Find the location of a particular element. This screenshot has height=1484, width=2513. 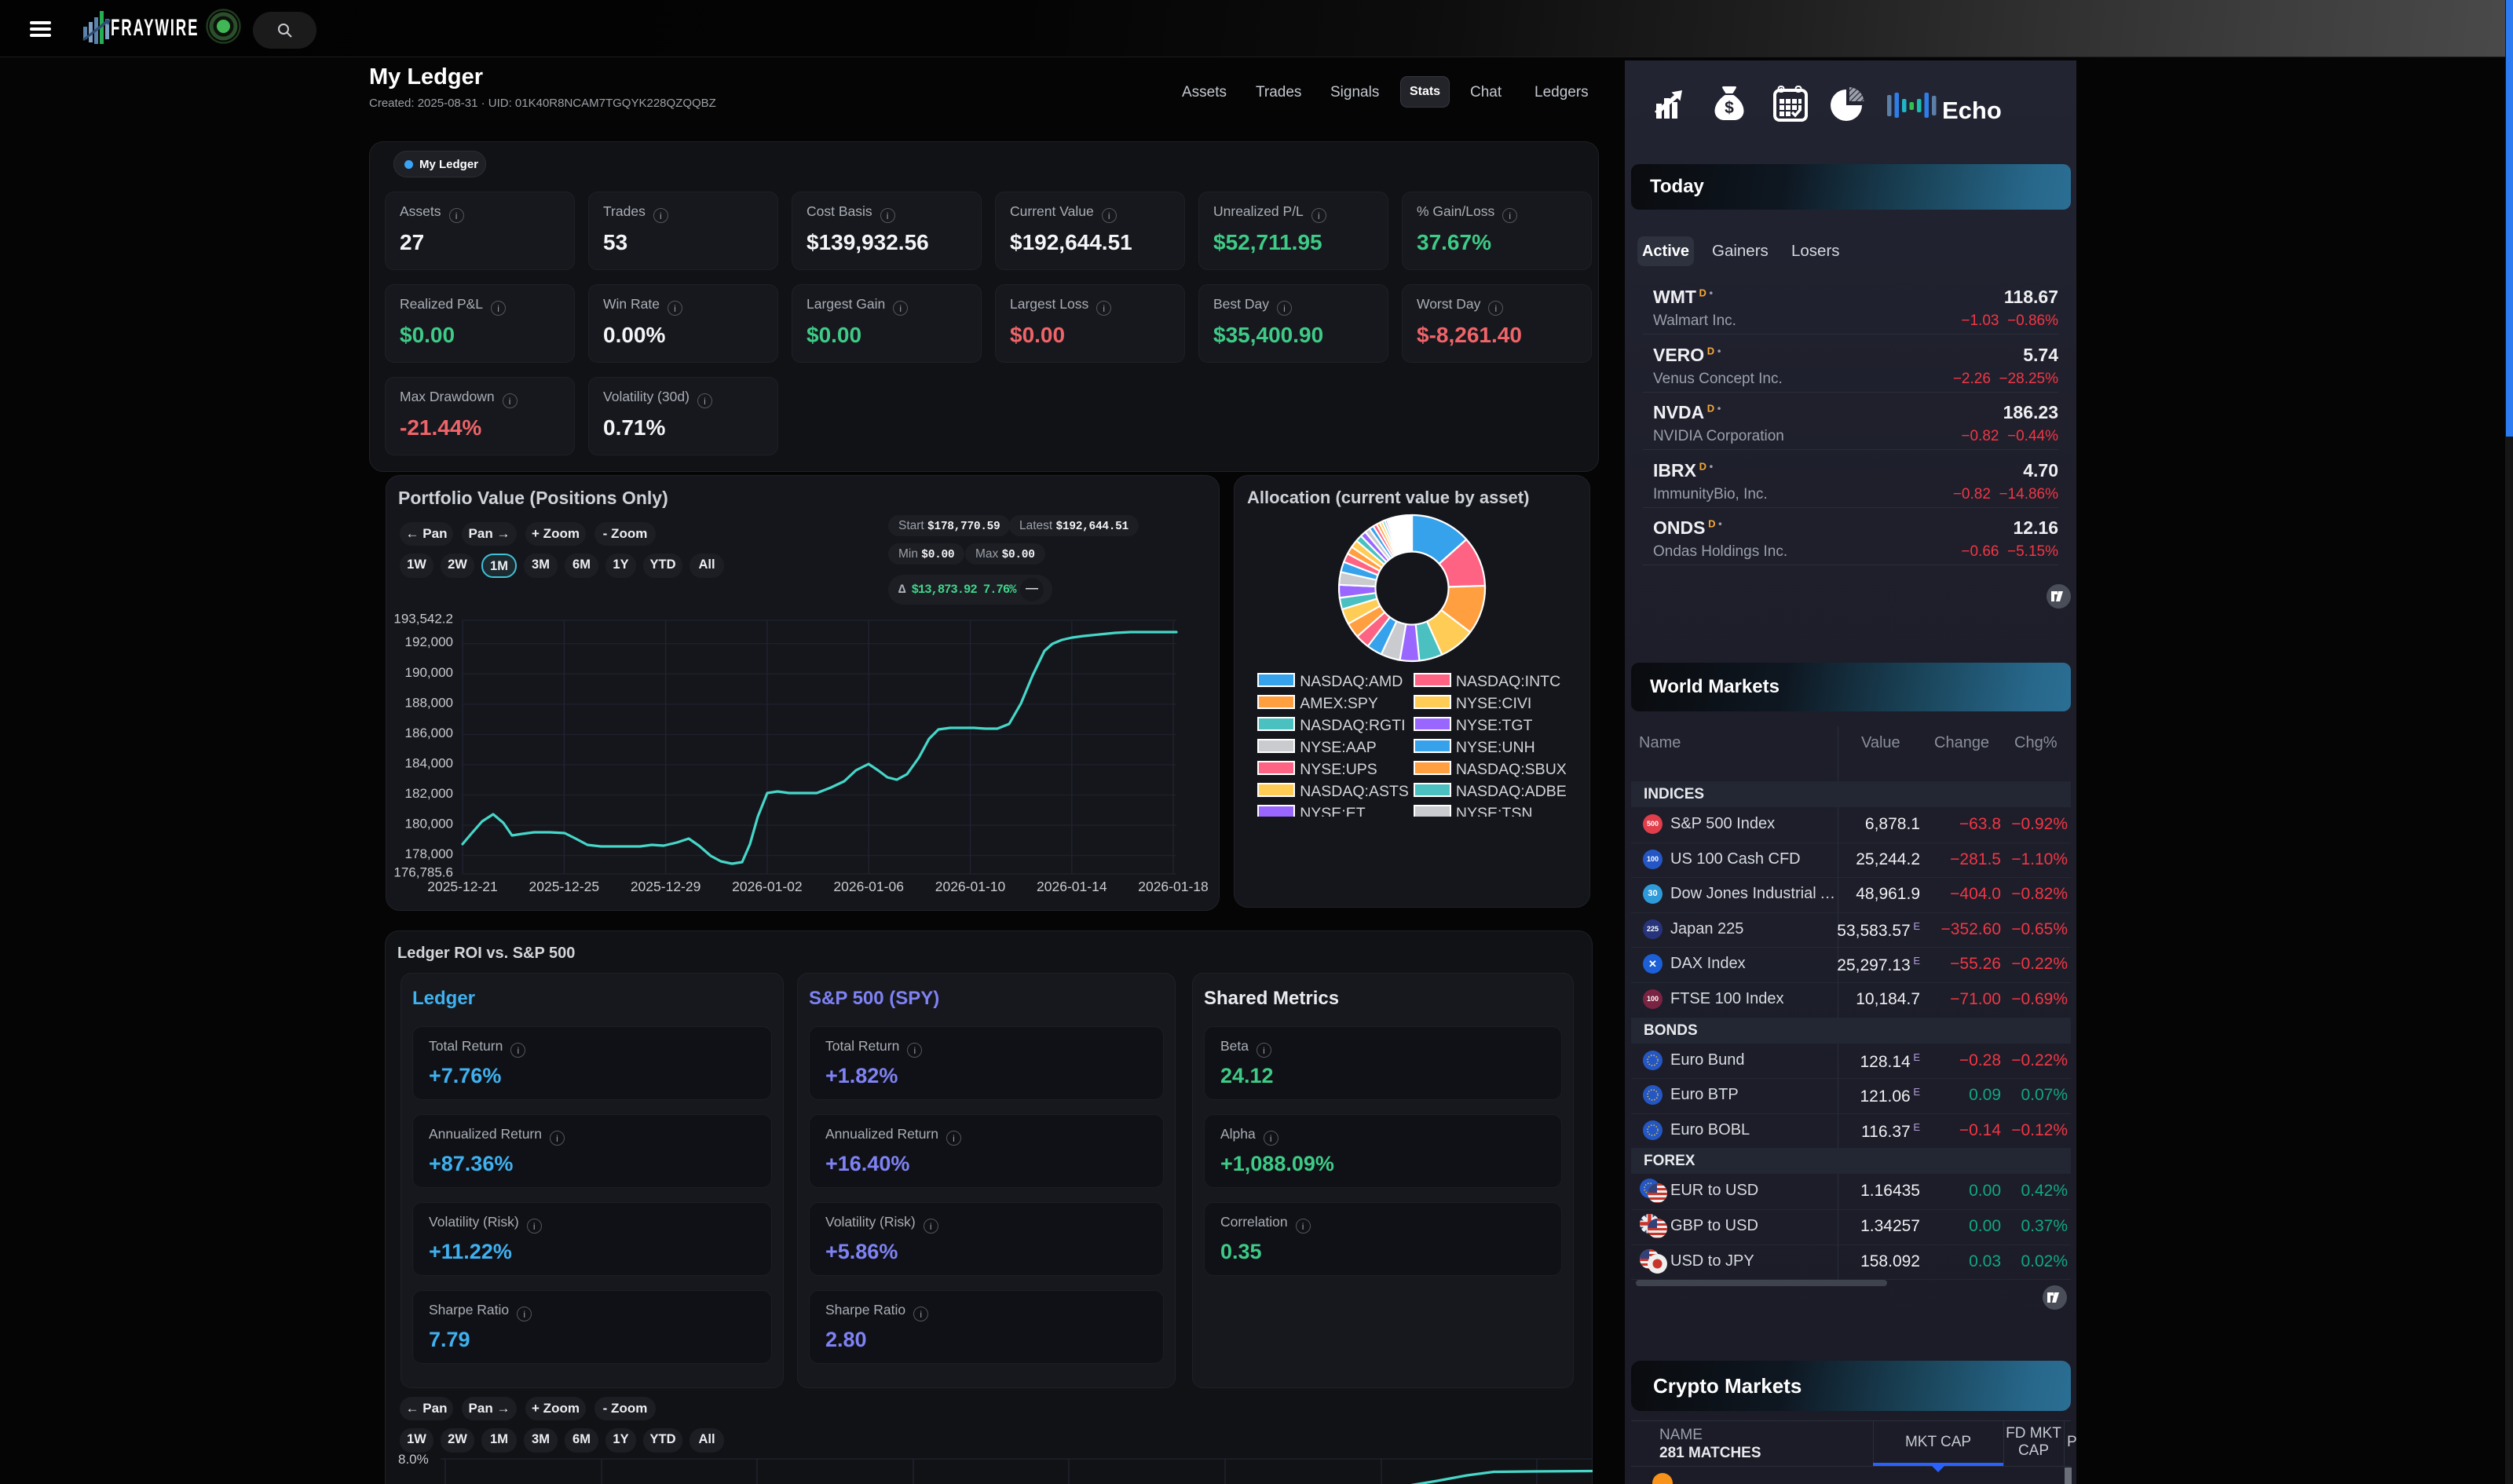

svg-text: 2026-01-06 is located at coordinates (868, 886).